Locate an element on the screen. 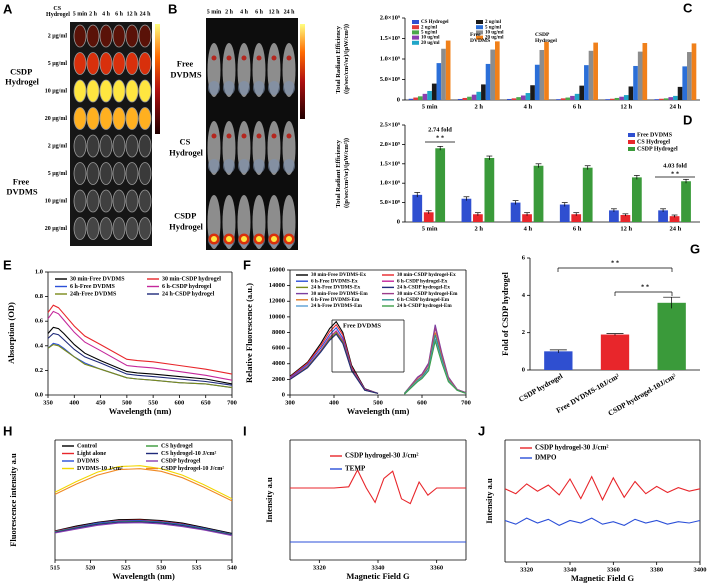 This screenshot has width=708, height=585. column-label: 5 min is located at coordinates (80, 14).